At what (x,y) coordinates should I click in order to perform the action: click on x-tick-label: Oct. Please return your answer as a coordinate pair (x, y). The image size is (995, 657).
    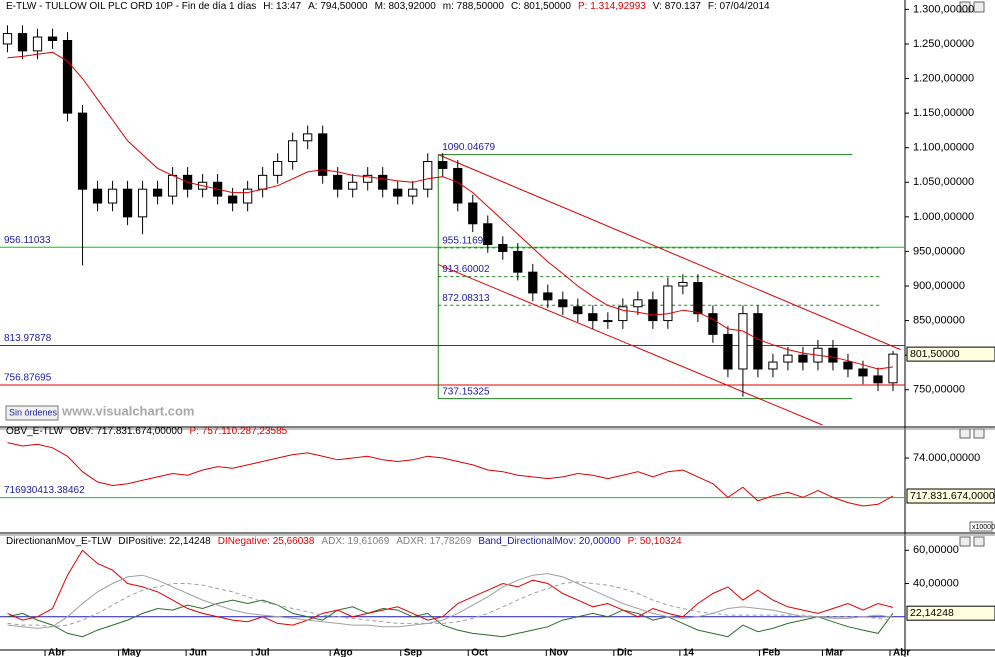
    Looking at the image, I should click on (479, 652).